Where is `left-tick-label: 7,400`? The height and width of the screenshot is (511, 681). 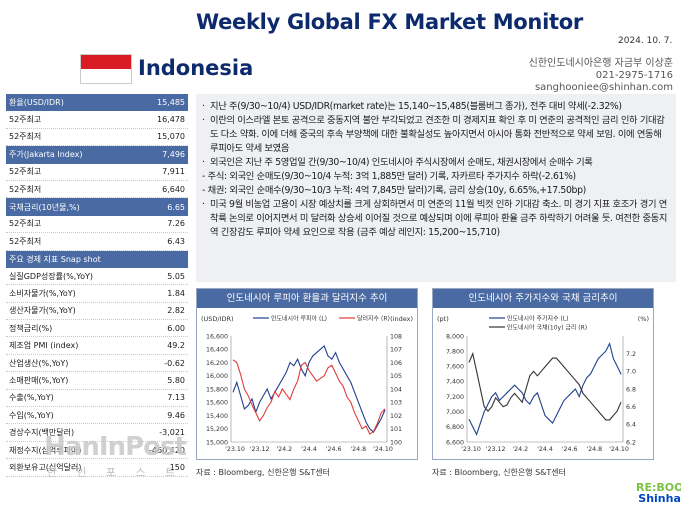 left-tick-label: 7,400 is located at coordinates (455, 382).